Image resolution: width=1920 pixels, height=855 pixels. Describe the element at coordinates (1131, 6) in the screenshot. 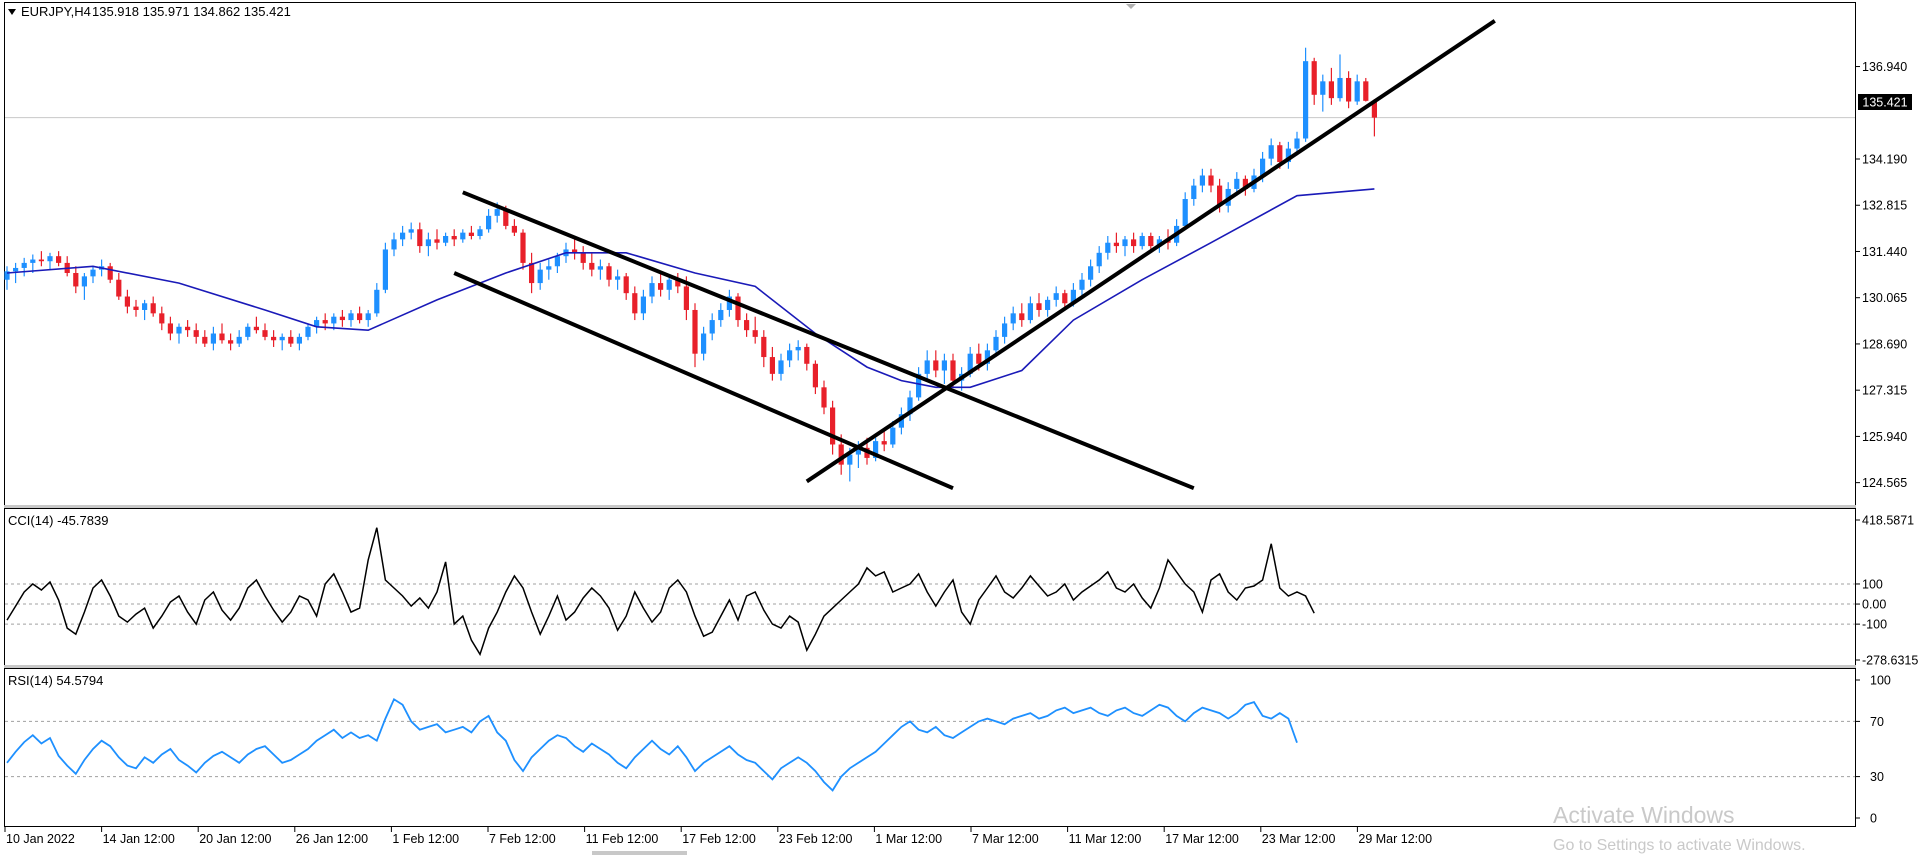

I see `shift-marker-icon` at that location.